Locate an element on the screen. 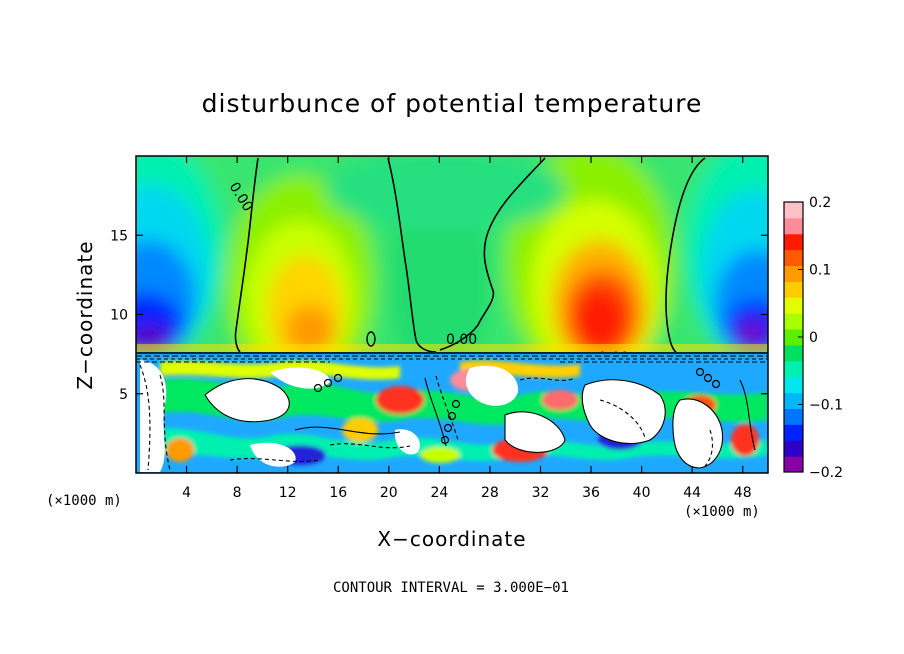 The width and height of the screenshot is (904, 654). contour-loop is located at coordinates (371, 339).